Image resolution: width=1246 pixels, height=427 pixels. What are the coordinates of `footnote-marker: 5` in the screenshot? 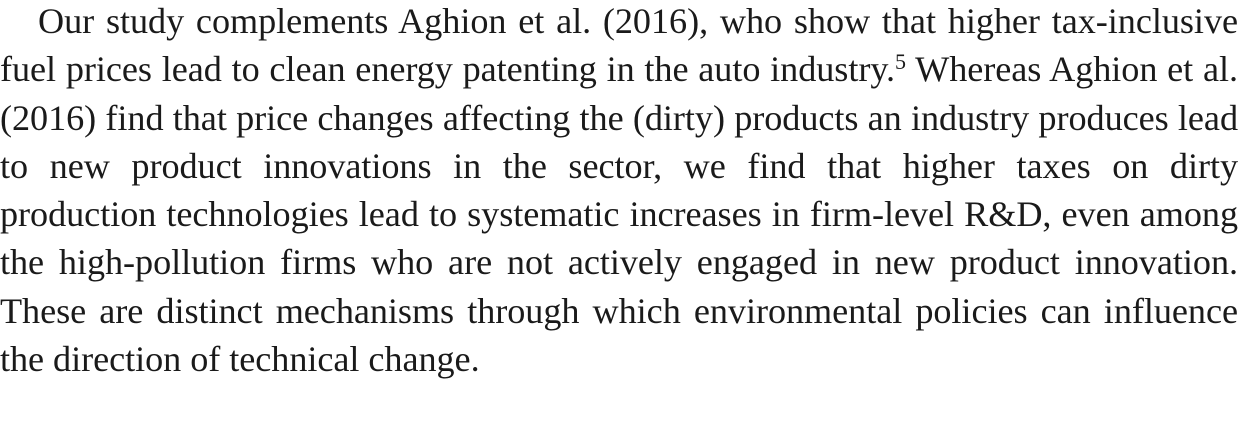 It's located at (900, 62).